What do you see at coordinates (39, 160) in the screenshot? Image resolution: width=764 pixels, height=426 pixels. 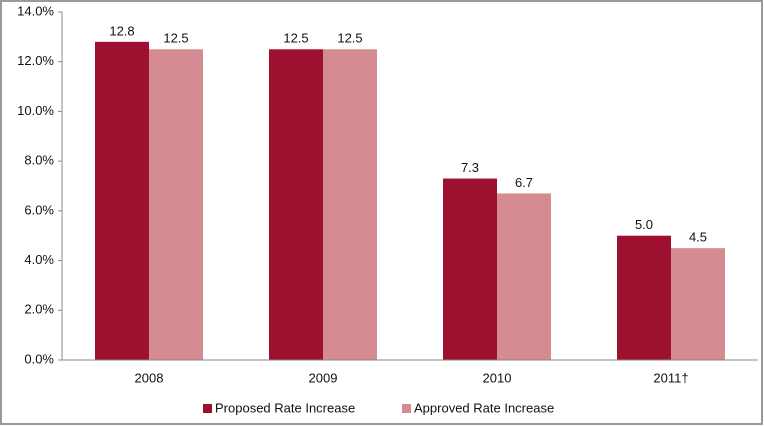 I see `y-tick-label: 8.0%` at bounding box center [39, 160].